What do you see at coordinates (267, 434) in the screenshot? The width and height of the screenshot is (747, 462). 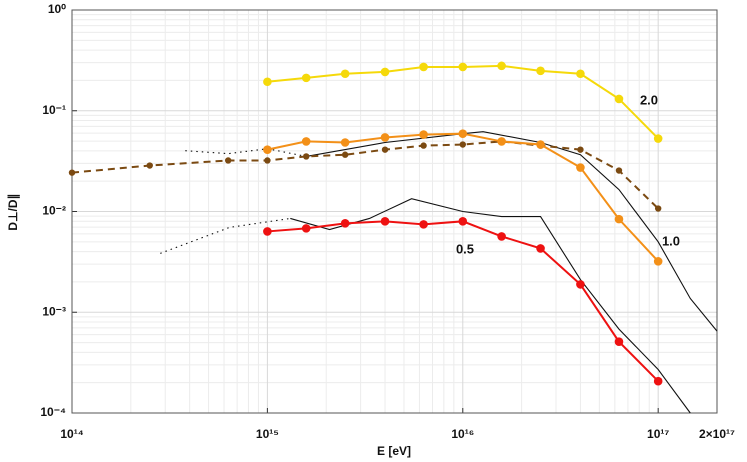 I see `x-tick-label: 10¹⁵` at bounding box center [267, 434].